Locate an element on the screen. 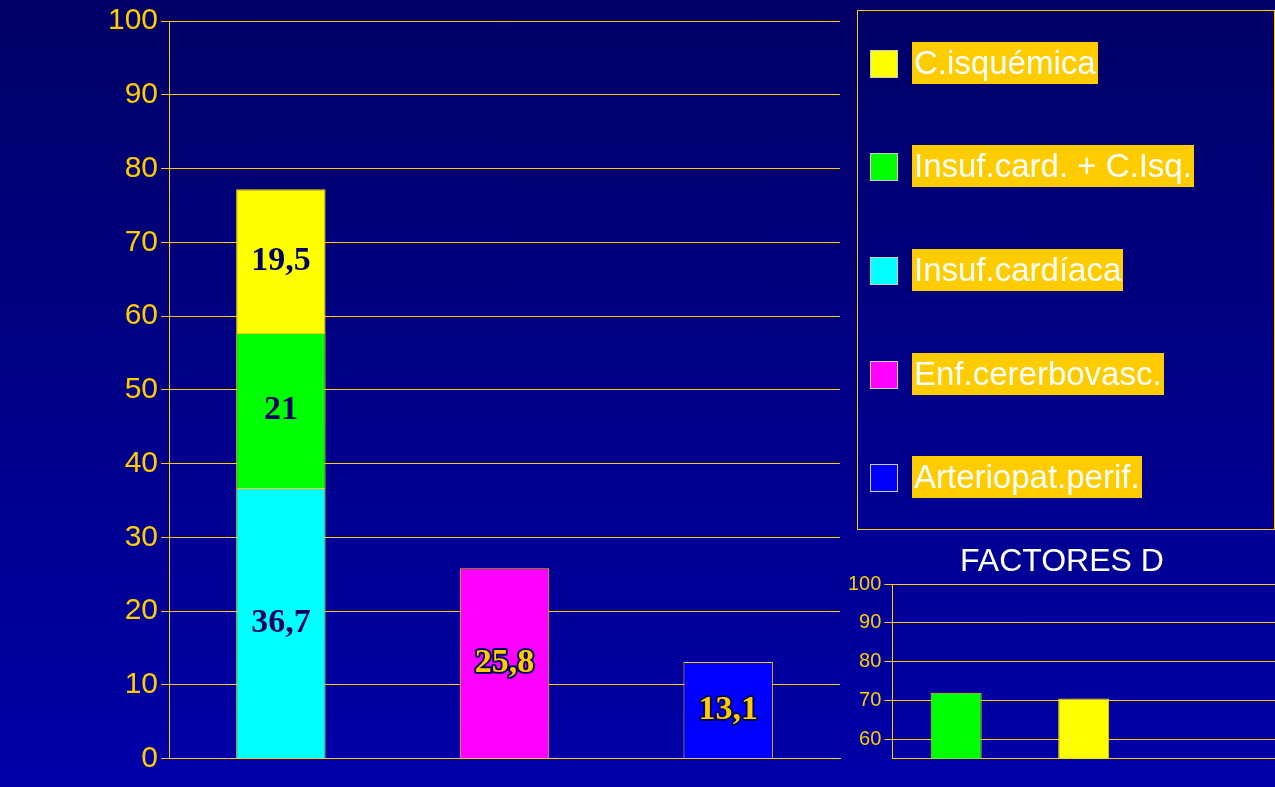 This screenshot has height=787, width=1275. legend-label: Arteriopat.perif. is located at coordinates (1027, 477).